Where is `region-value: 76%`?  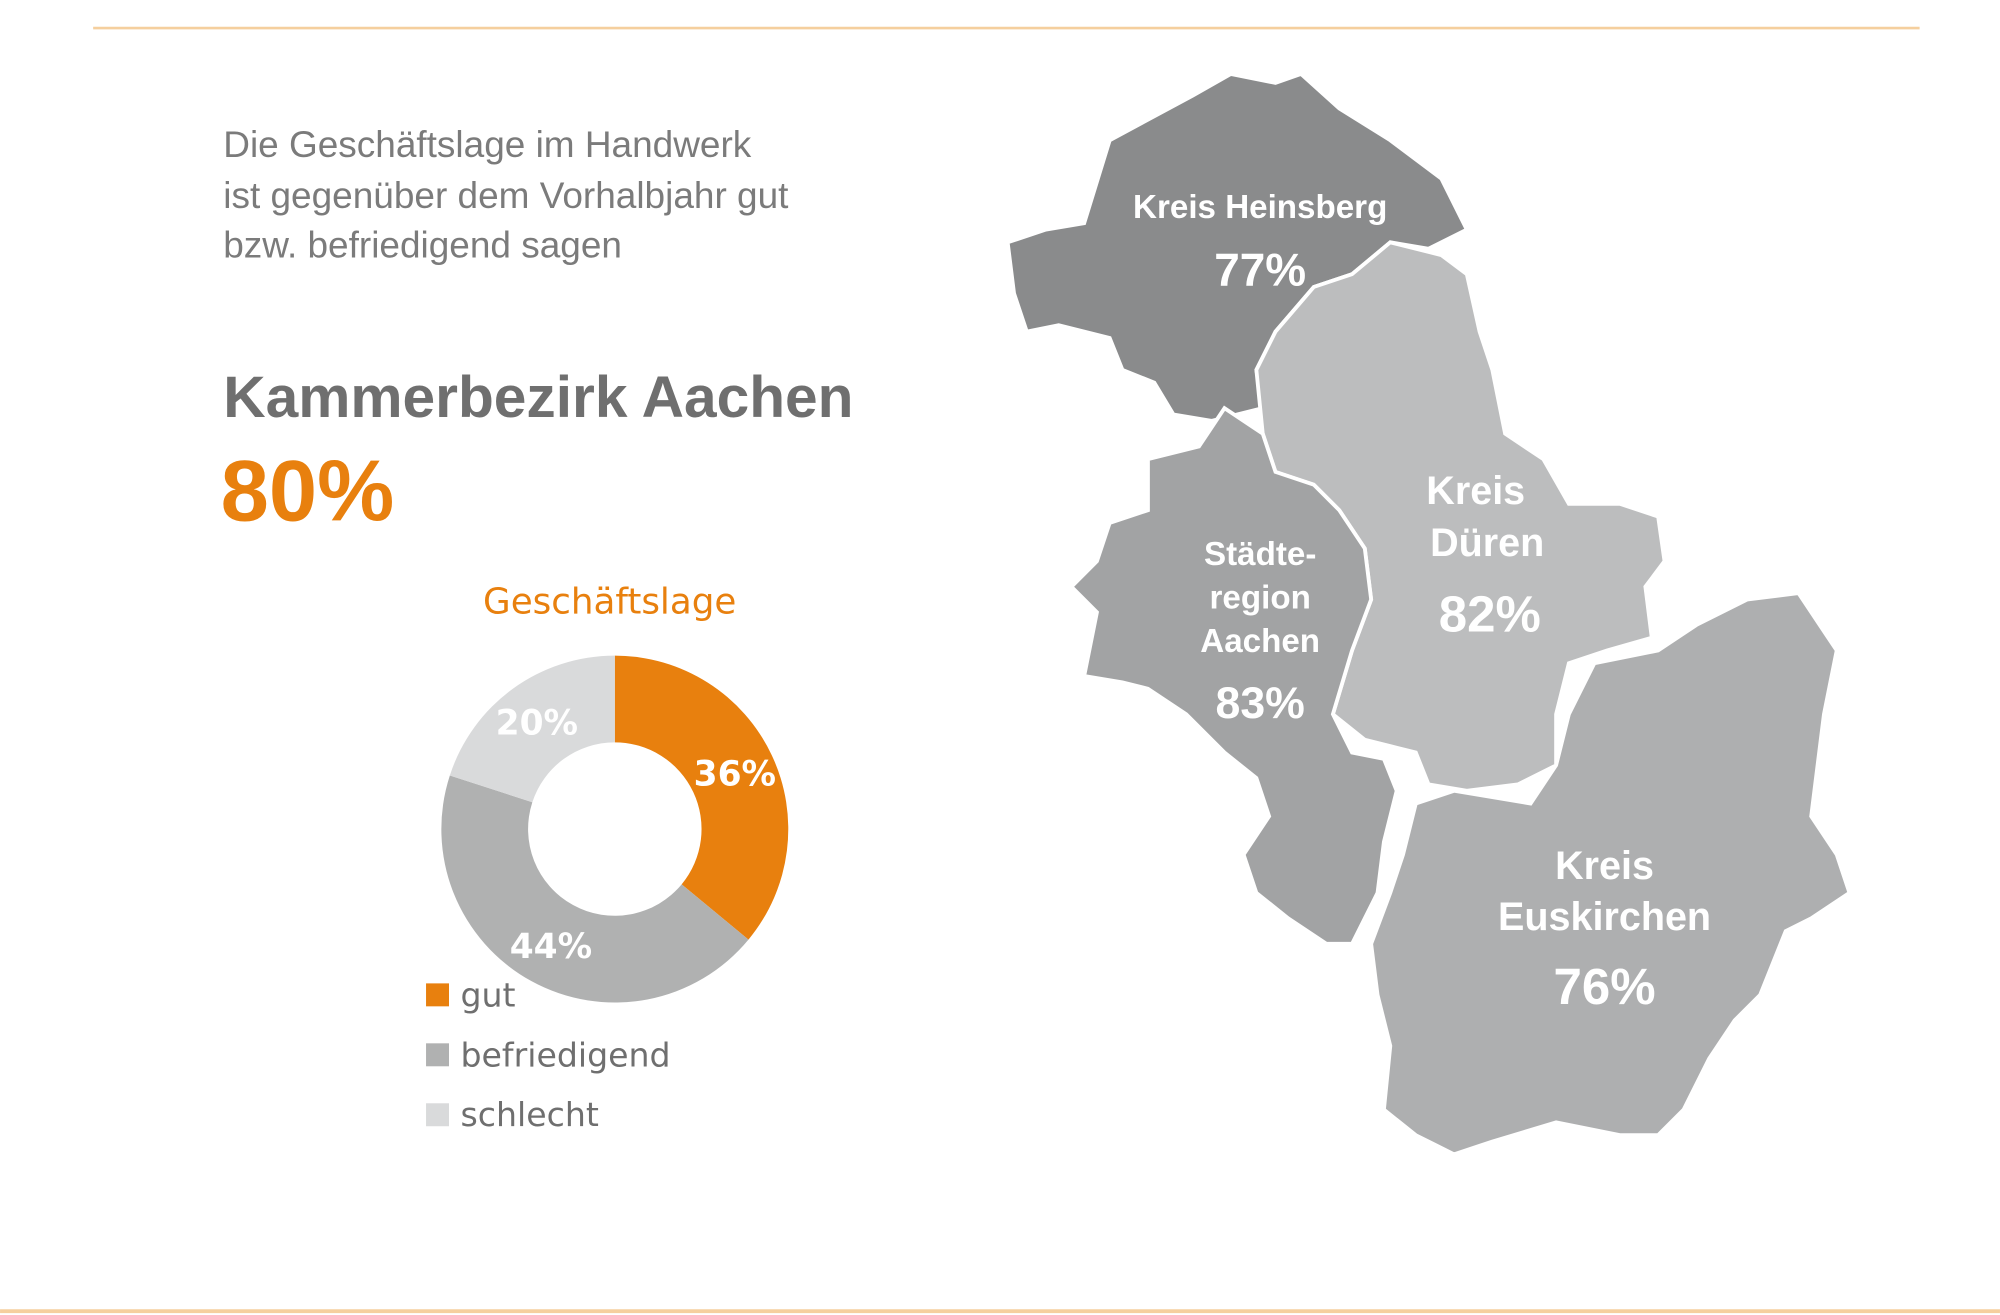
region-value: 76% is located at coordinates (1605, 986).